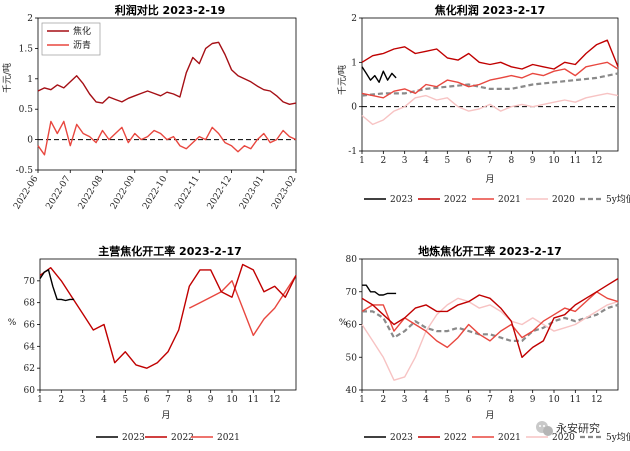 The image size is (630, 451). What do you see at coordinates (228, 438) in the screenshot?
I see `legend-label-2021: 2021` at bounding box center [228, 438].